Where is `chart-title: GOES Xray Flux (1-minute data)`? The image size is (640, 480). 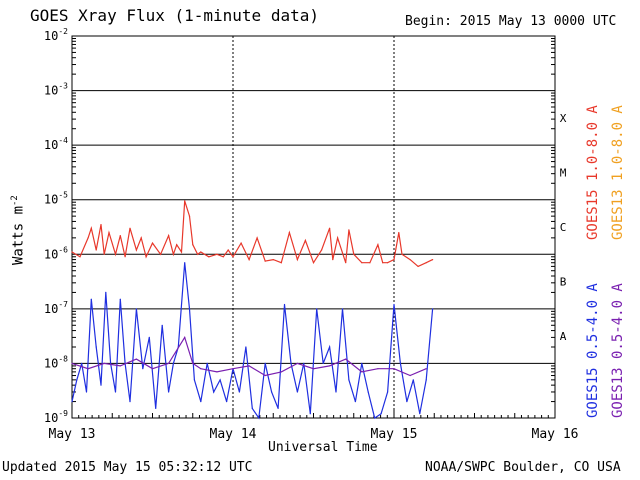 chart-title: GOES Xray Flux (1-minute data) is located at coordinates (174, 15).